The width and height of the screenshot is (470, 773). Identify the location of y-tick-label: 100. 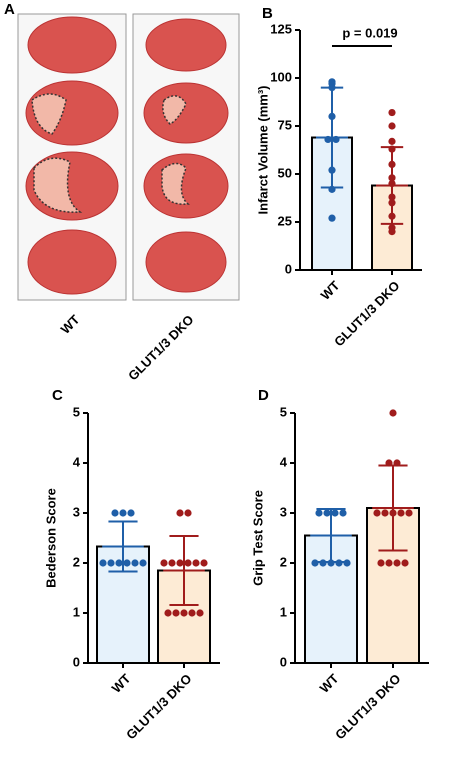
(281, 76).